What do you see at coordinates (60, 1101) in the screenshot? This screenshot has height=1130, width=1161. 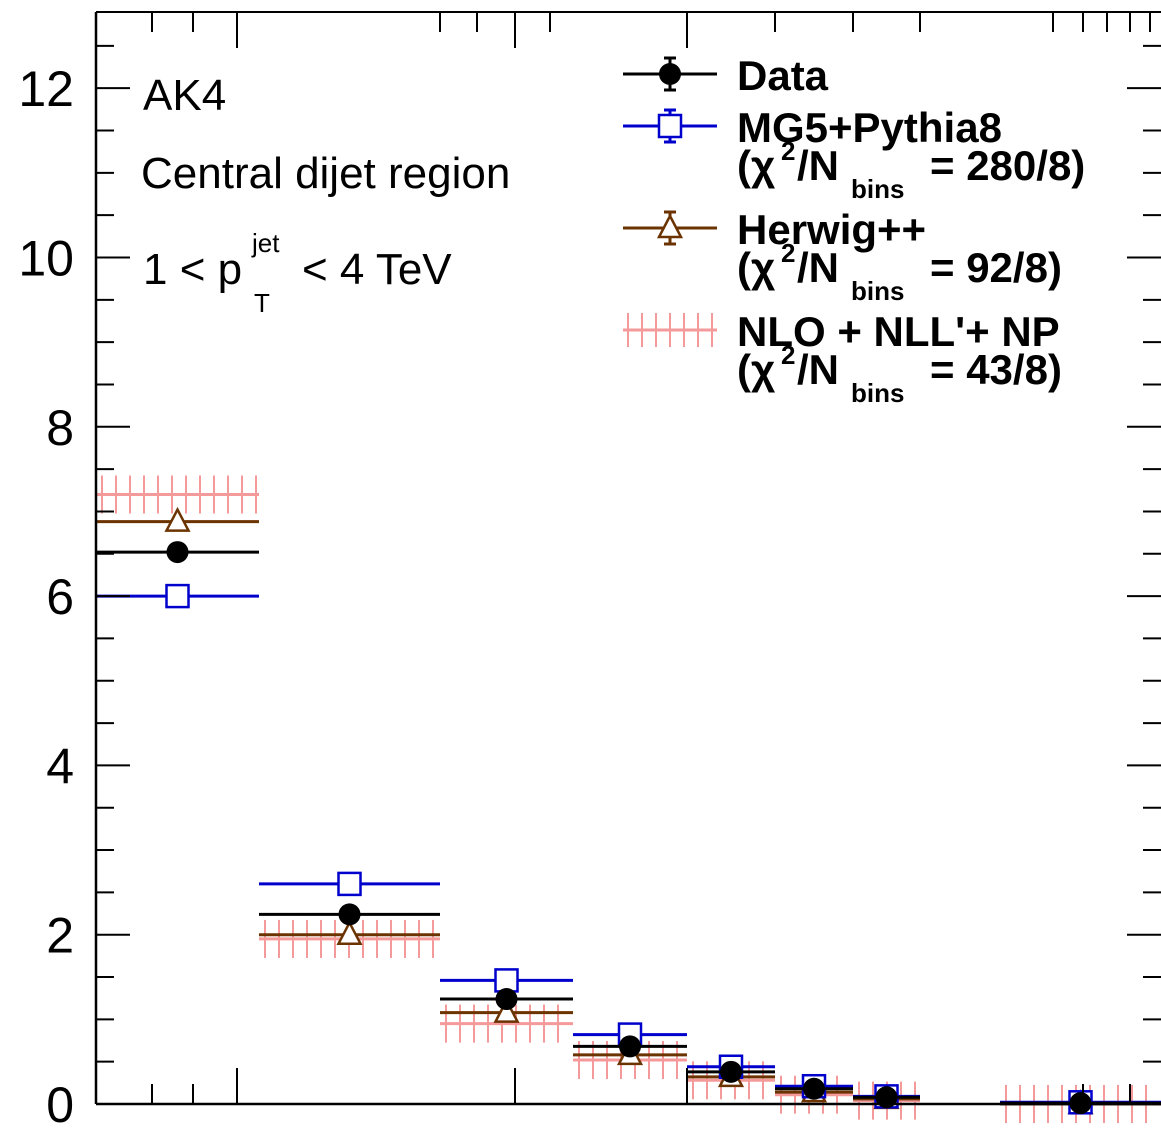 I see `y-tick-label: 0` at bounding box center [60, 1101].